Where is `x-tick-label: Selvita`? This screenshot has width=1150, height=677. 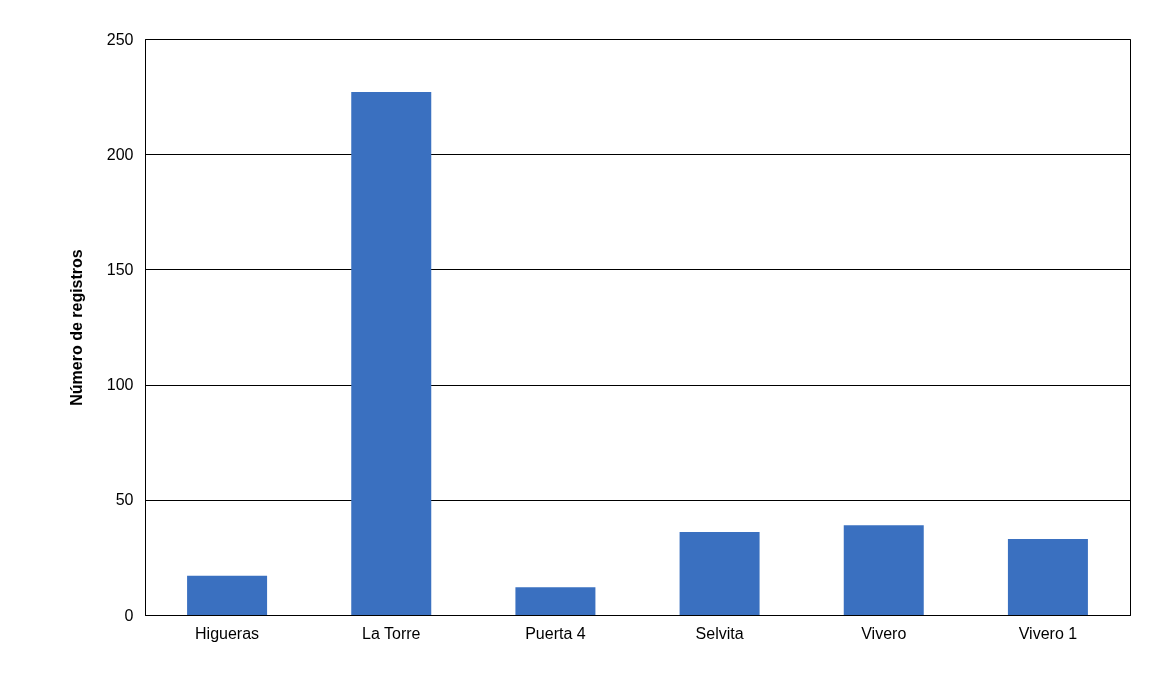
x-tick-label: Selvita is located at coordinates (719, 633).